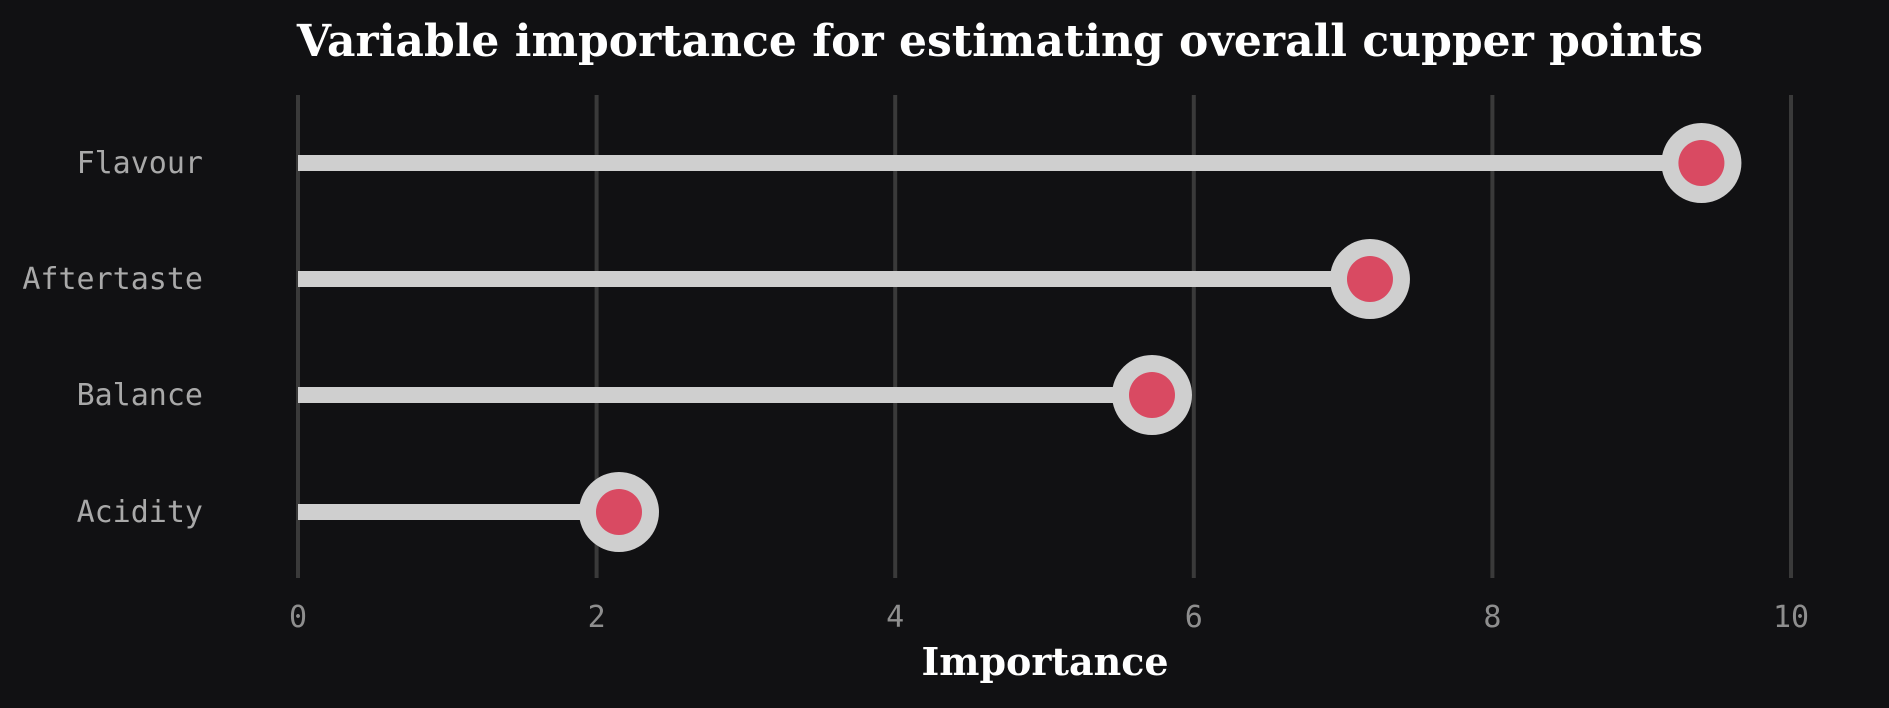  What do you see at coordinates (1492, 617) in the screenshot?
I see `x-tick-label: 8` at bounding box center [1492, 617].